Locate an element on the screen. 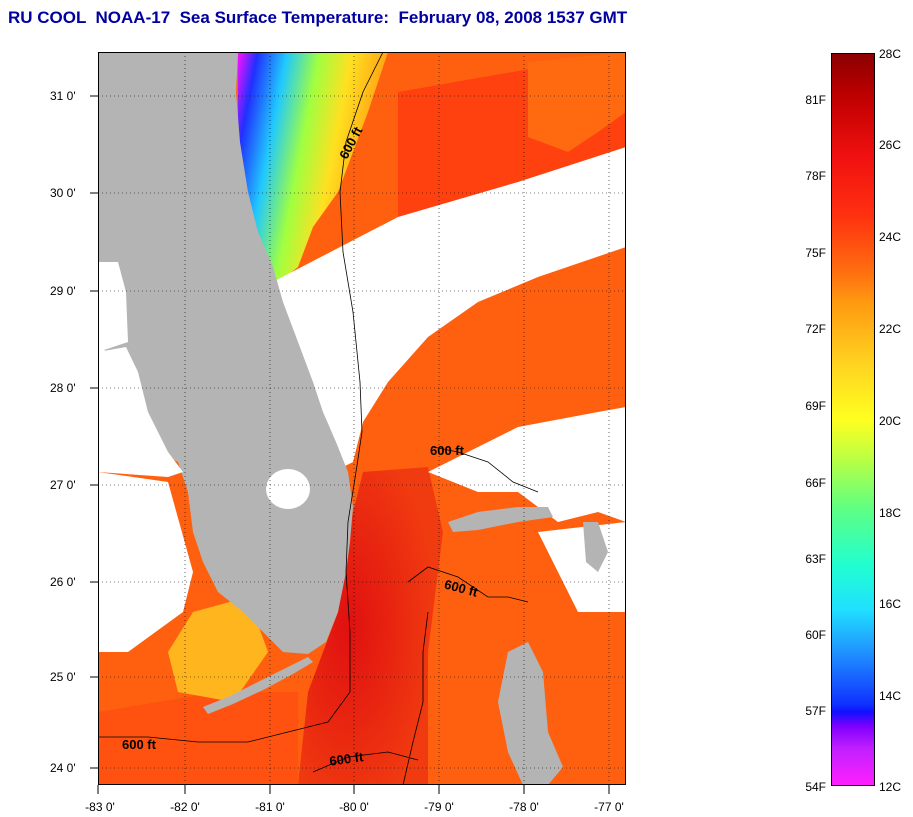 The width and height of the screenshot is (913, 817). warm-water-sw is located at coordinates (198, 738).